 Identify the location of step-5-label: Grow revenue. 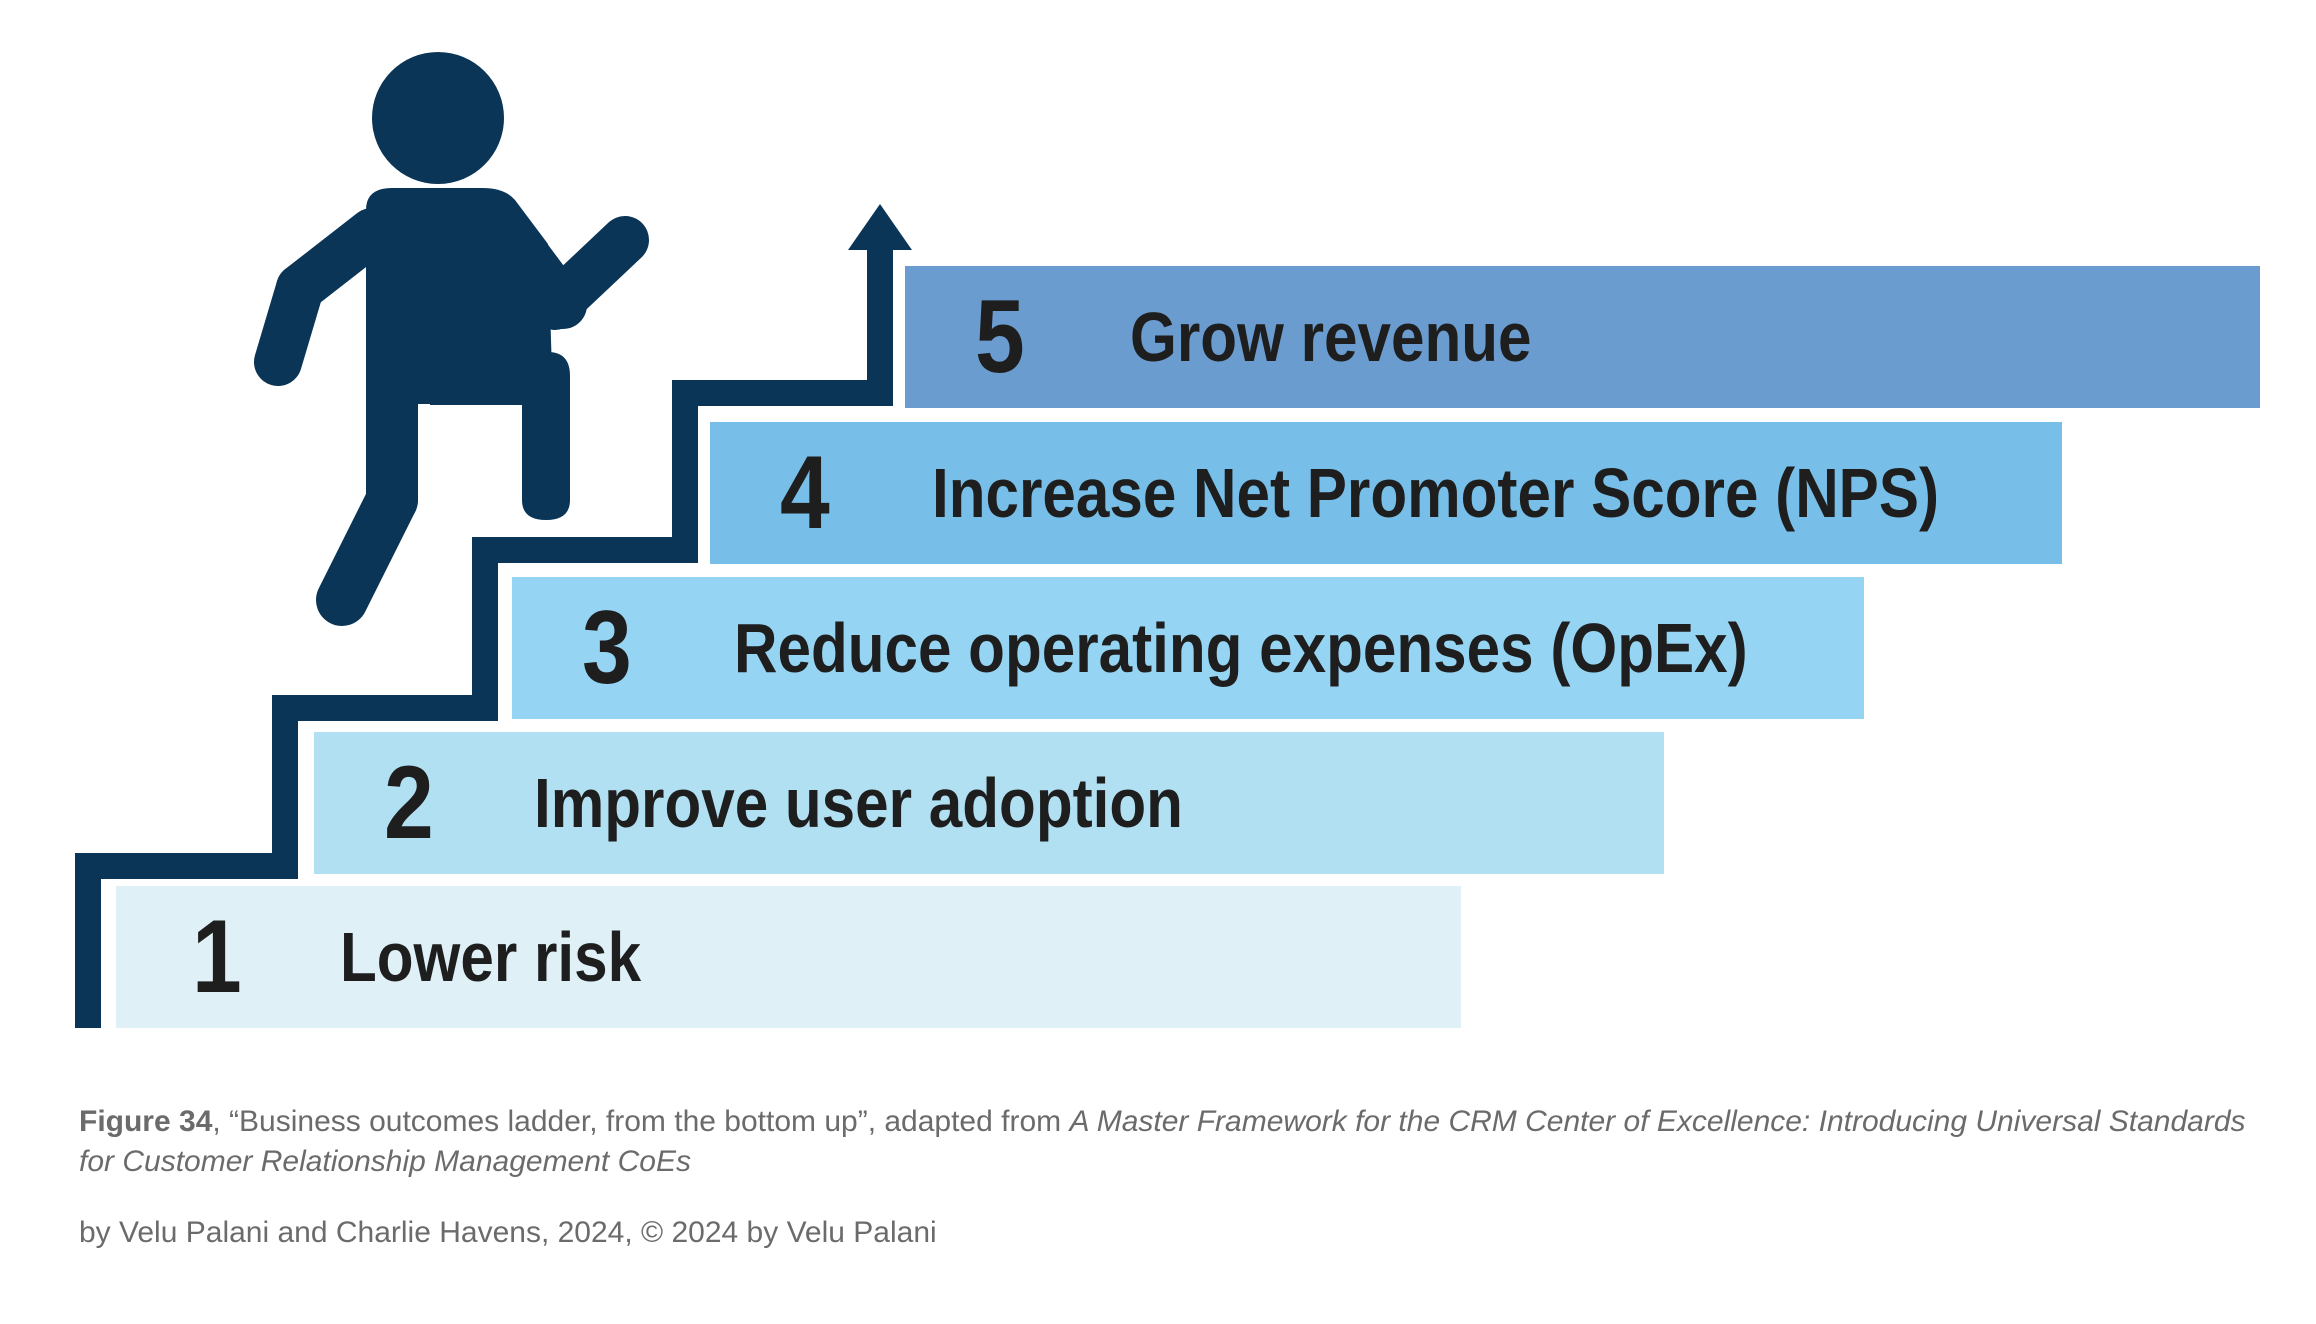
(1331, 337).